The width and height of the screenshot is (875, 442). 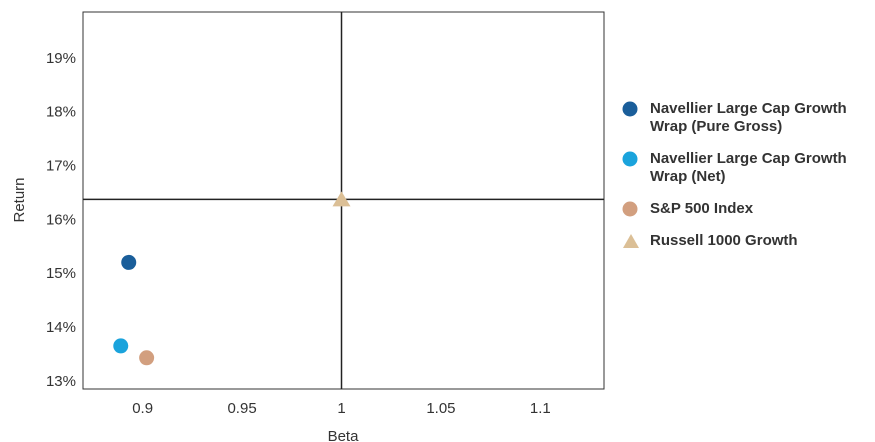 What do you see at coordinates (61, 58) in the screenshot?
I see `y-tick-label: 19%` at bounding box center [61, 58].